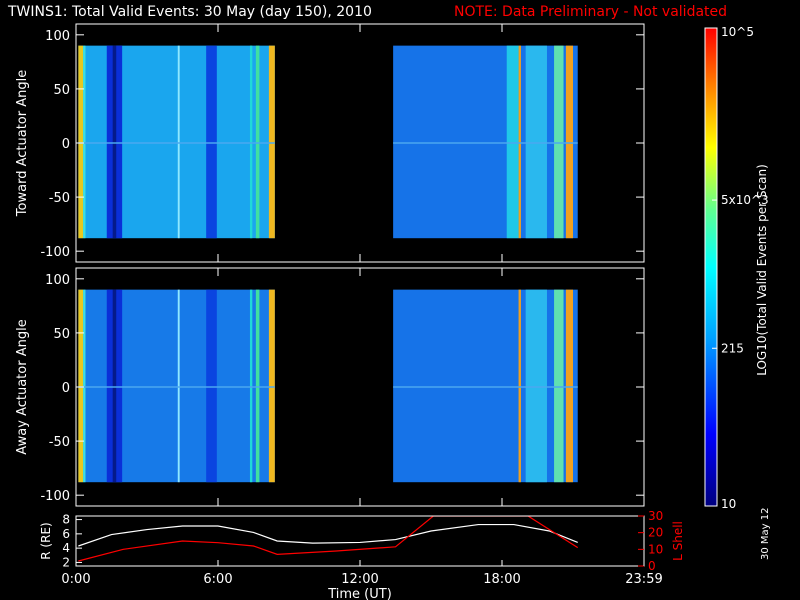 The height and width of the screenshot is (600, 800). I want to click on xtick-label-0: 0:00, so click(75, 579).